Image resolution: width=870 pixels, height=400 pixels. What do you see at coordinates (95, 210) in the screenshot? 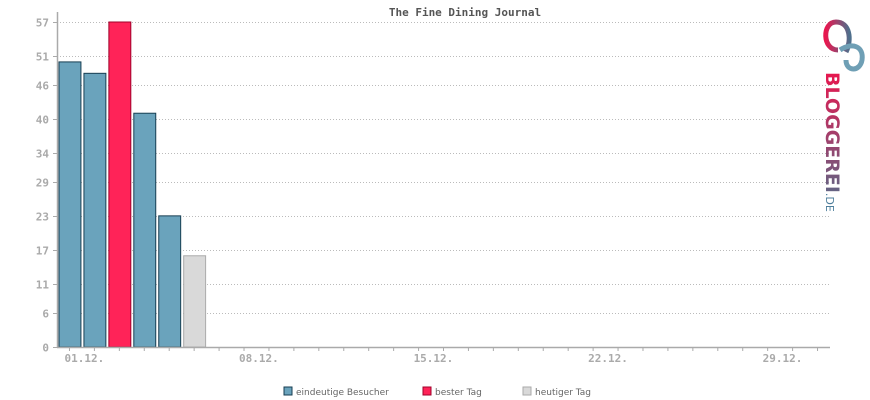
I see `bar-02.12.` at bounding box center [95, 210].